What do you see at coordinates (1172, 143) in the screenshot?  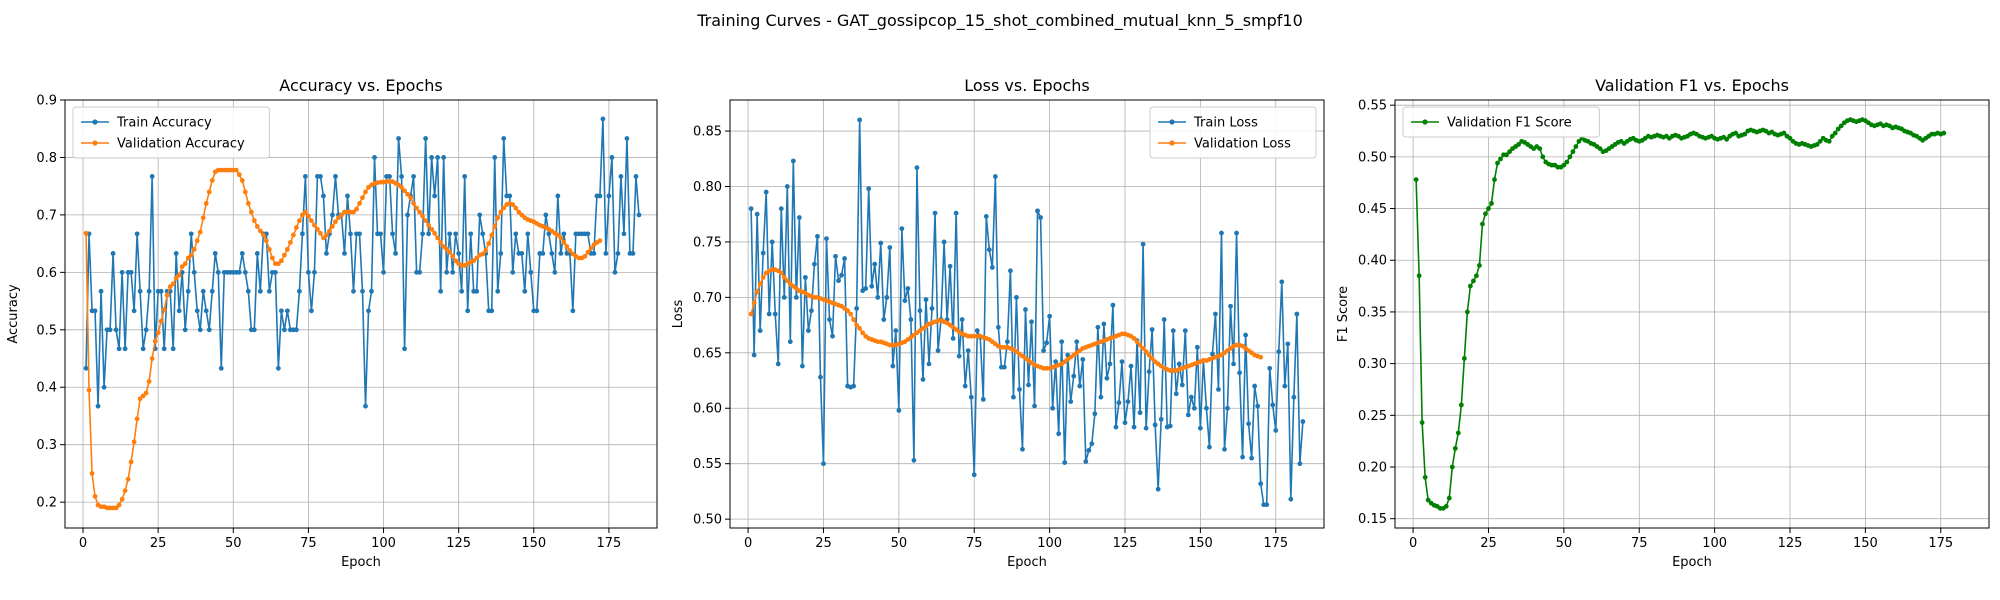 I see `legend-swatch-marker` at bounding box center [1172, 143].